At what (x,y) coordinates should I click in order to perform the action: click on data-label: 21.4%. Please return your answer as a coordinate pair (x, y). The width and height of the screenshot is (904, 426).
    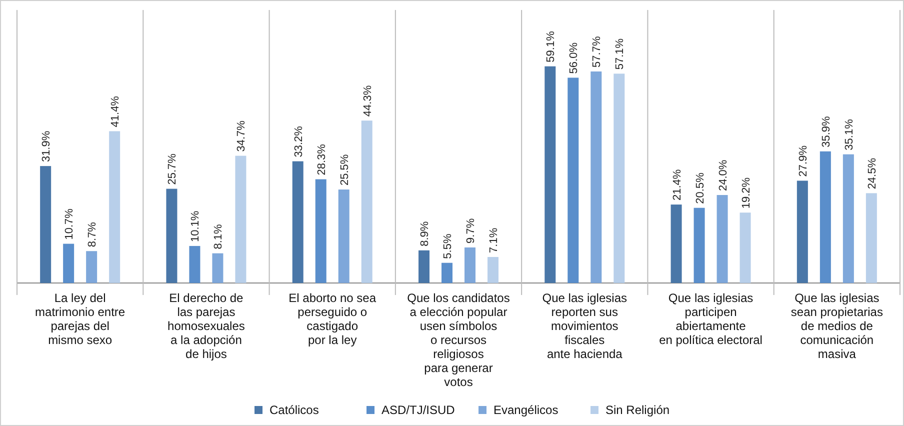
    Looking at the image, I should click on (677, 185).